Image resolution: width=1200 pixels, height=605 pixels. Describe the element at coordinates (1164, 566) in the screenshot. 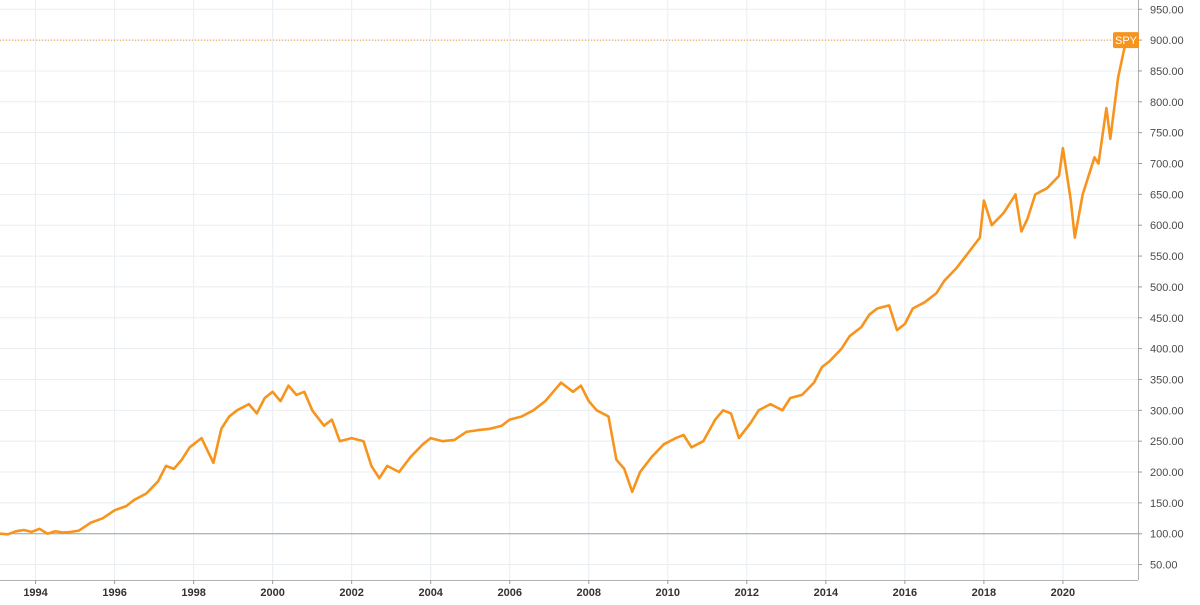

I see `y-tick-label: 50.00` at that location.